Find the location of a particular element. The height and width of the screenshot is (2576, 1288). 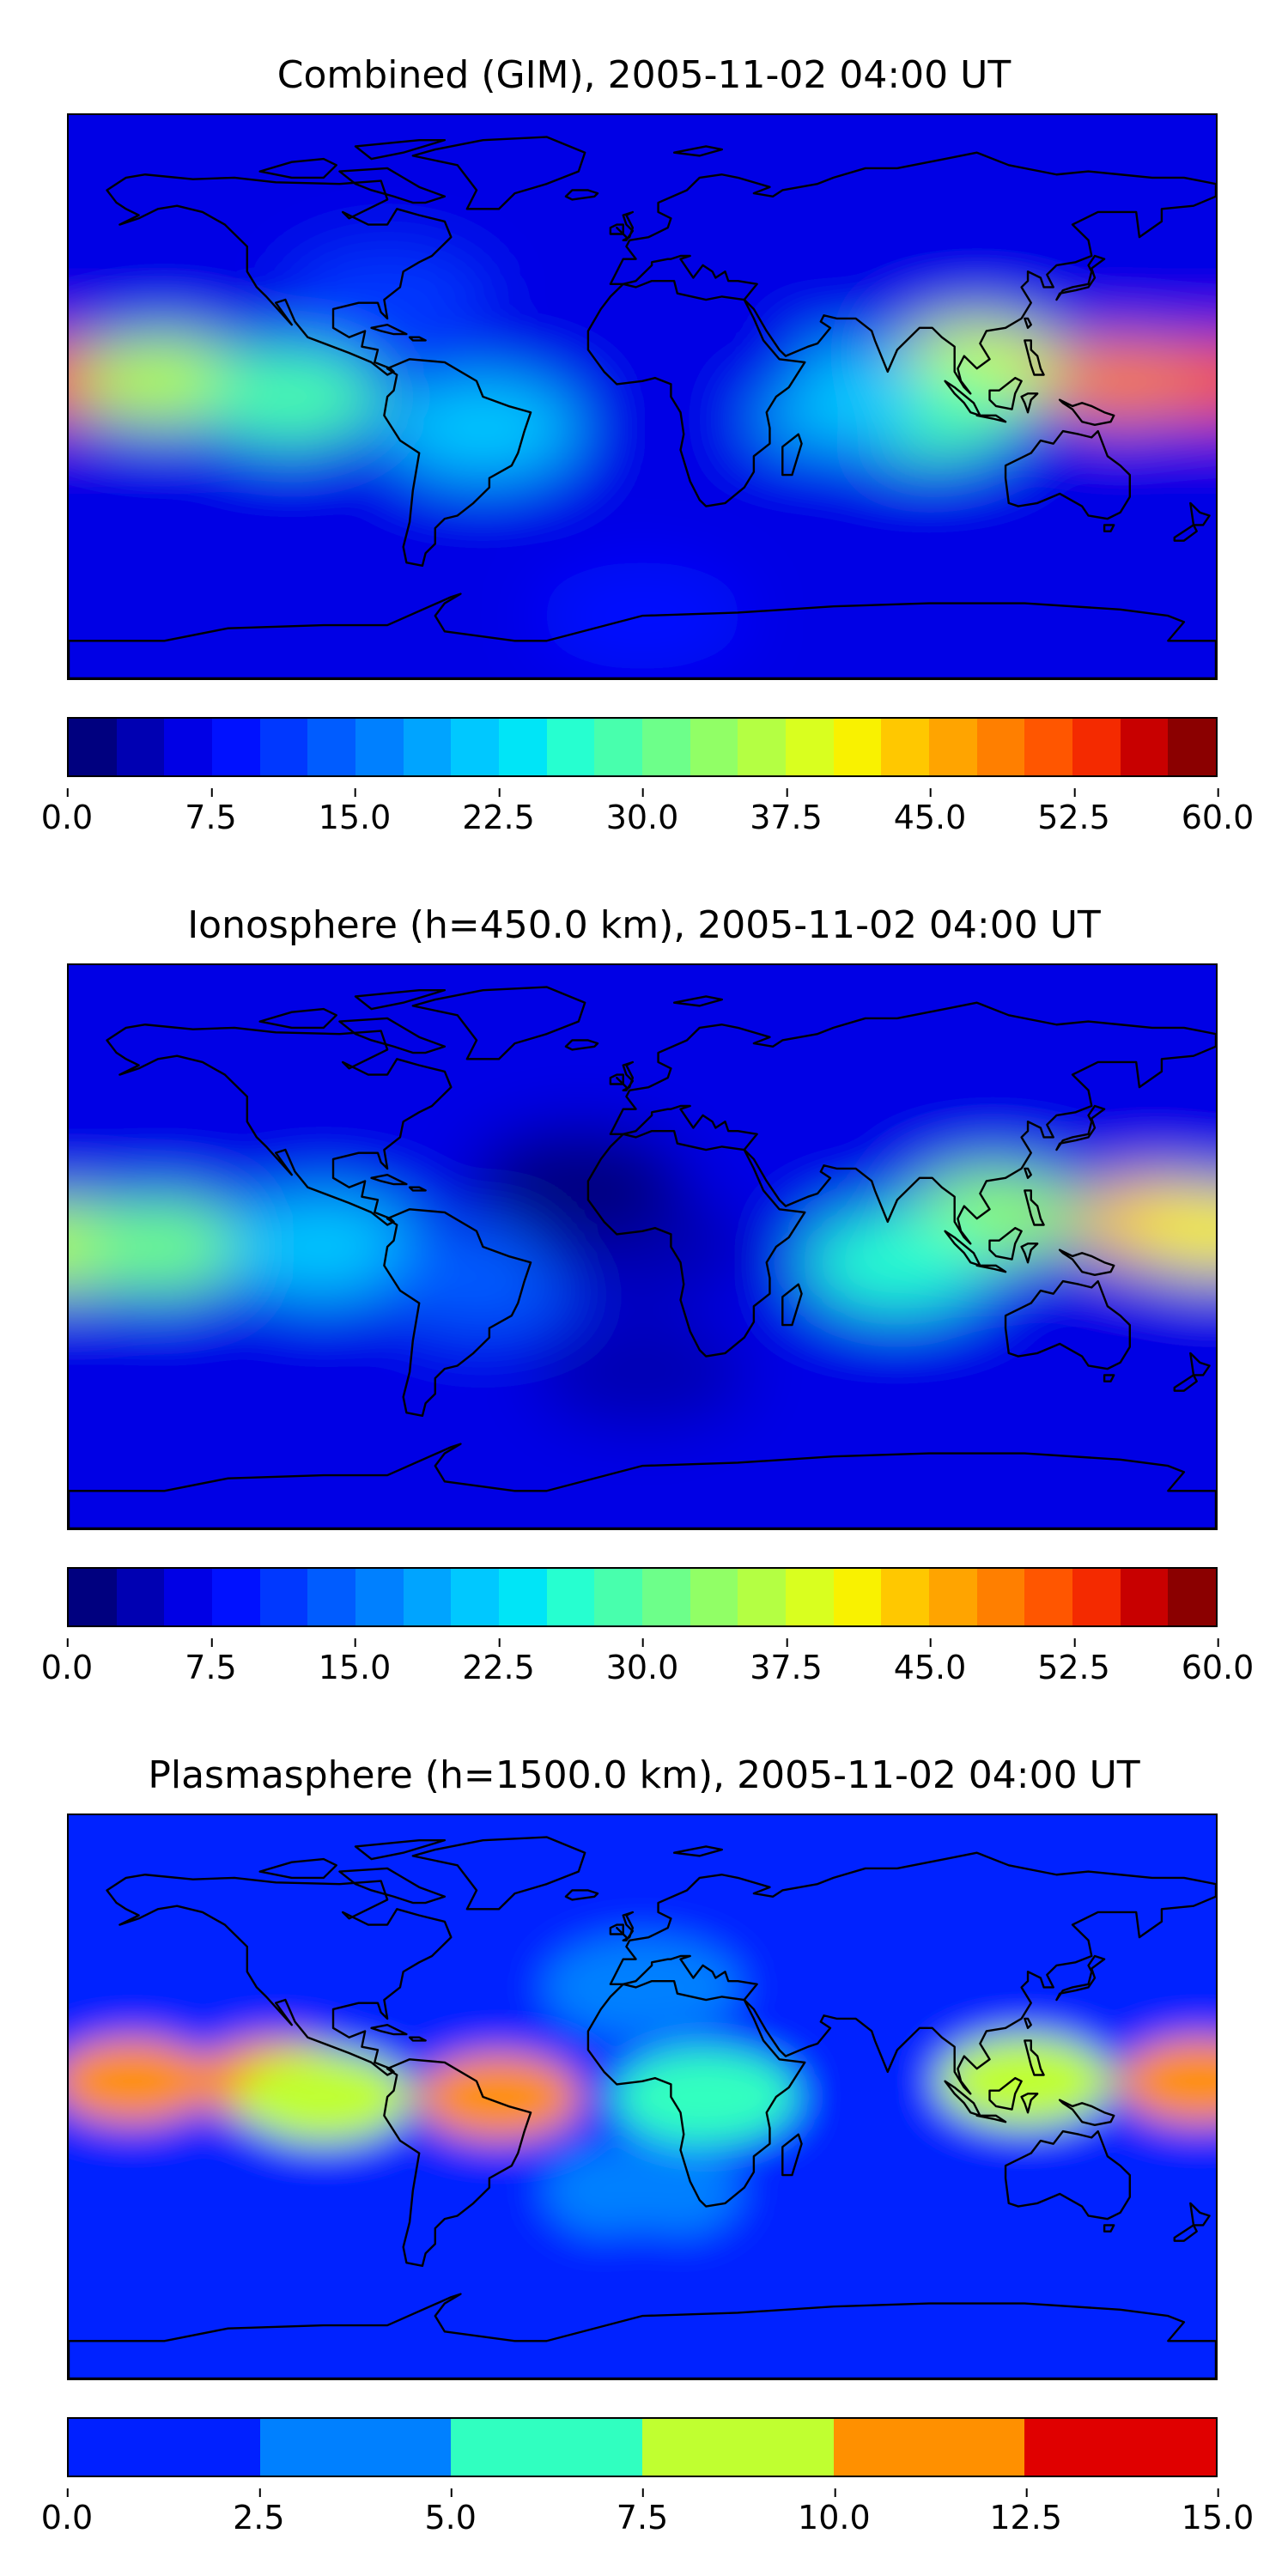

colorbar-tick-label: 22.5 is located at coordinates (499, 812).